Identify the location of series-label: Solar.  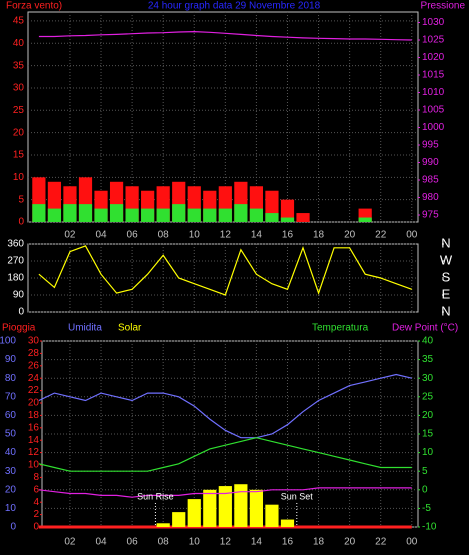
(130, 328).